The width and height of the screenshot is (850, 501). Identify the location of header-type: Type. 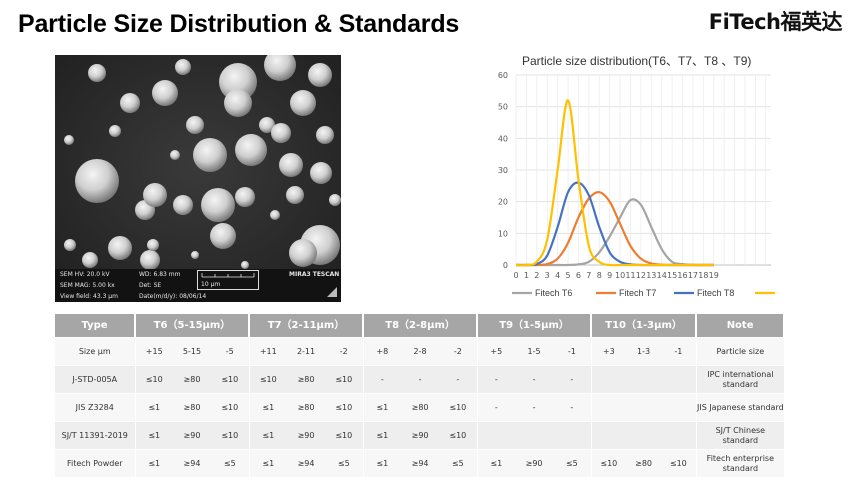
(95, 326).